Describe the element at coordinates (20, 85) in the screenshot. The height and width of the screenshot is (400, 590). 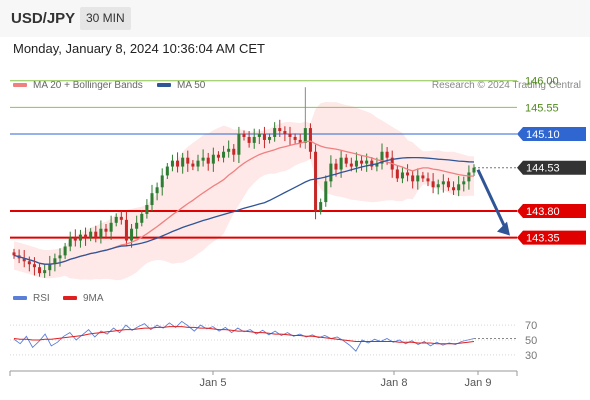
I see `ma20-swatch` at that location.